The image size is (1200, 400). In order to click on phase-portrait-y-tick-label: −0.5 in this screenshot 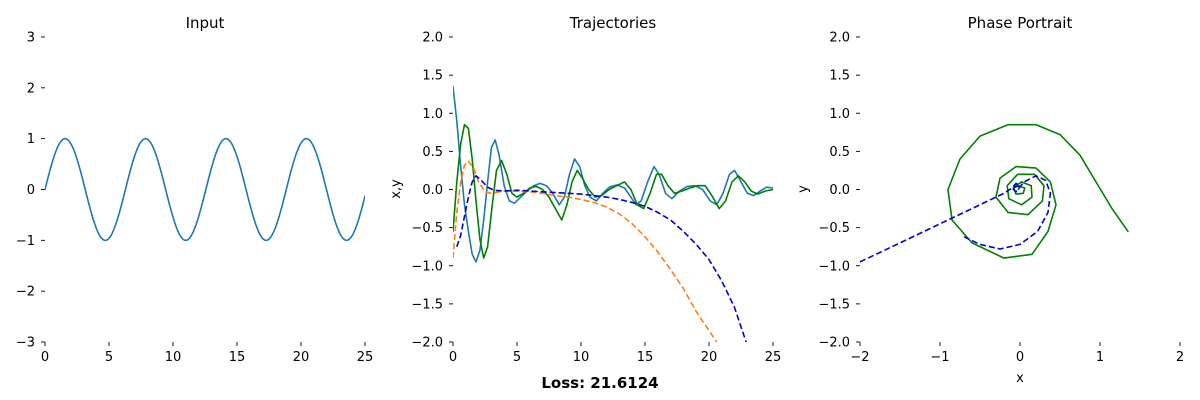, I will do `click(834, 228)`.